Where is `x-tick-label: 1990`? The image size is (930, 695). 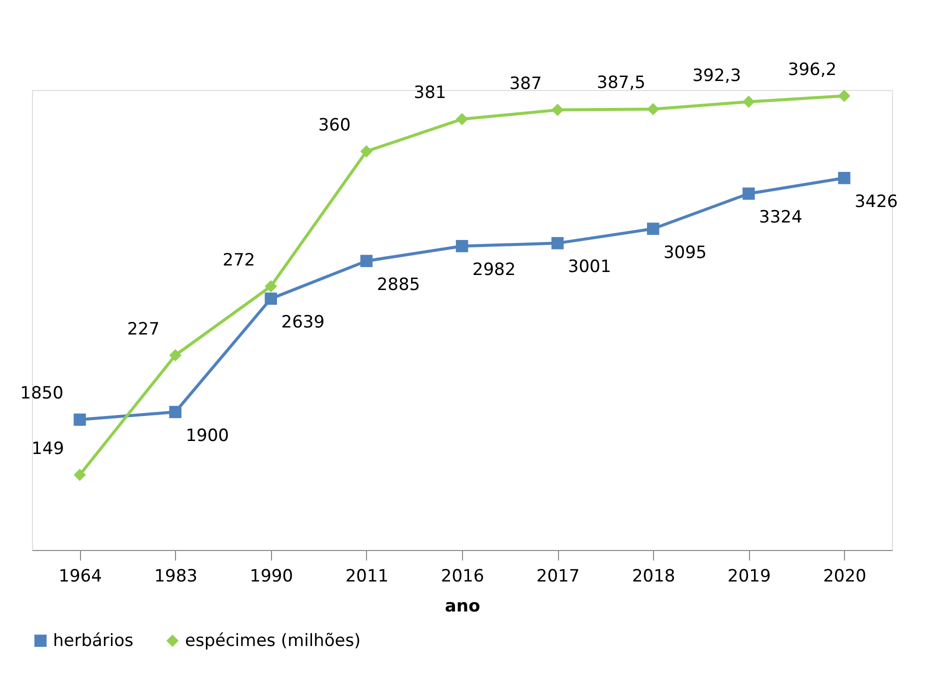
x-tick-label: 1990 is located at coordinates (272, 576).